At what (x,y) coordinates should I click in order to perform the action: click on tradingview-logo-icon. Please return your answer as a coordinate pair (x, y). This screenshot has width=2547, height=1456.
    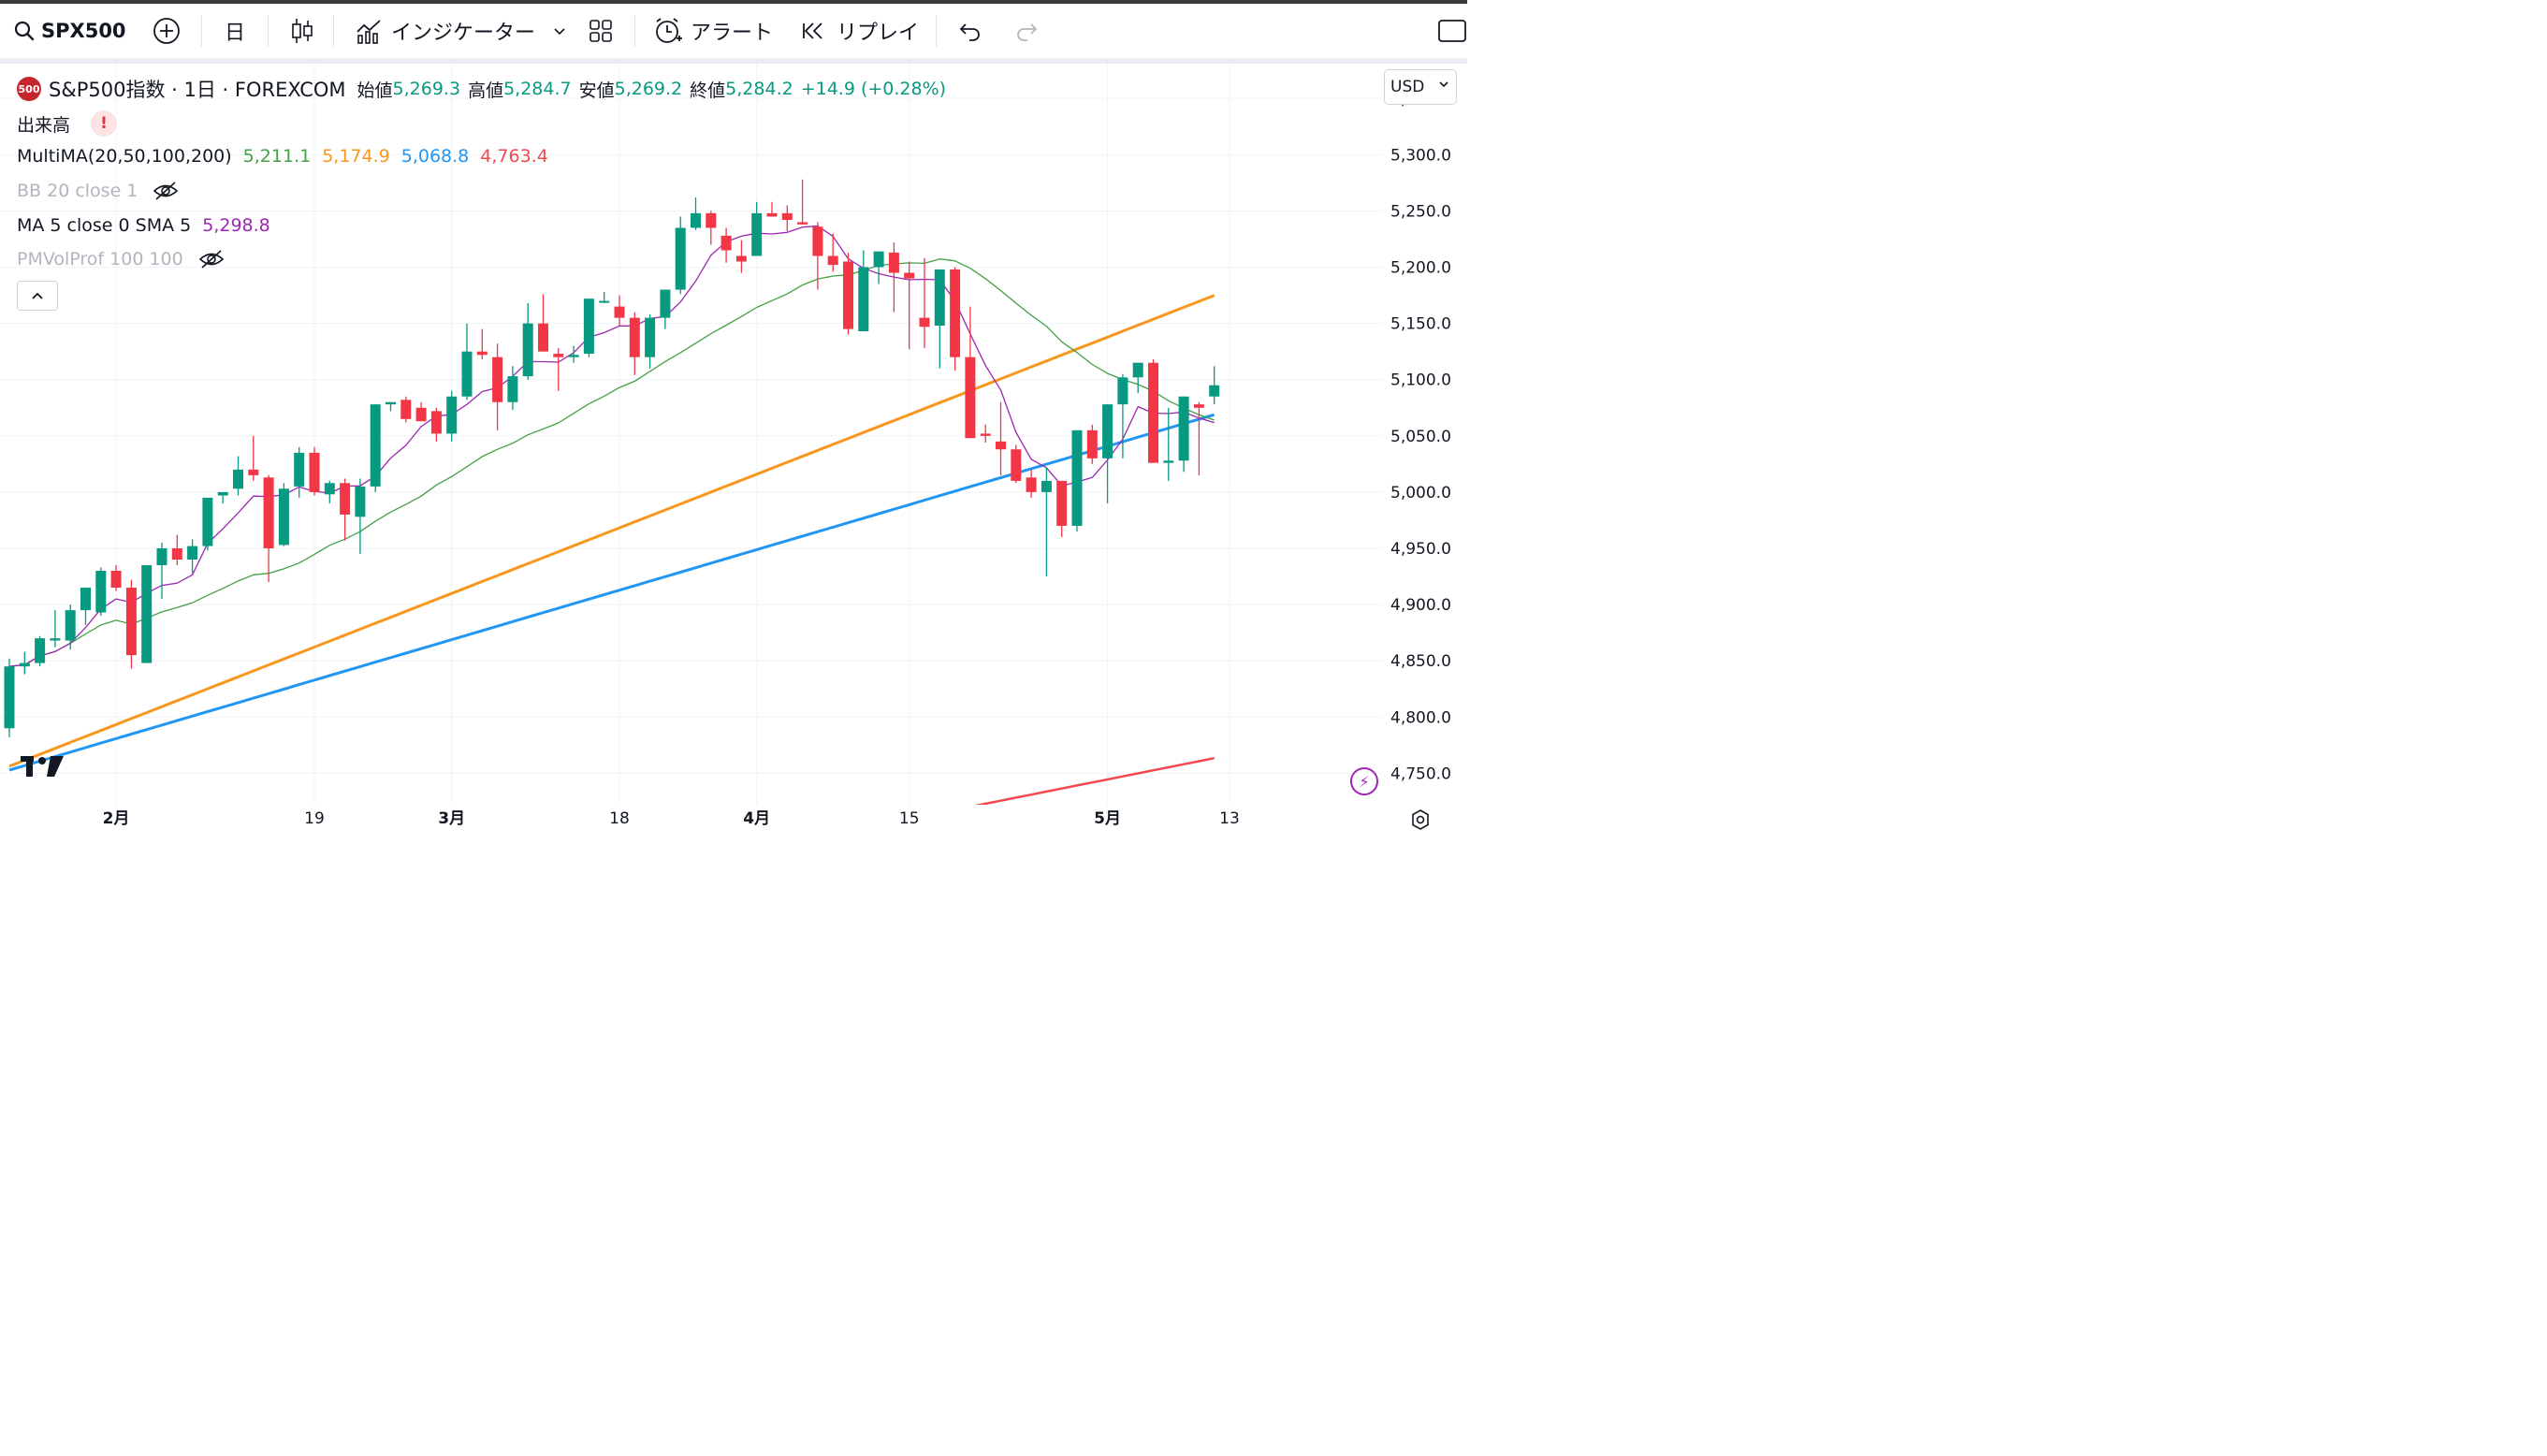
    Looking at the image, I should click on (42, 766).